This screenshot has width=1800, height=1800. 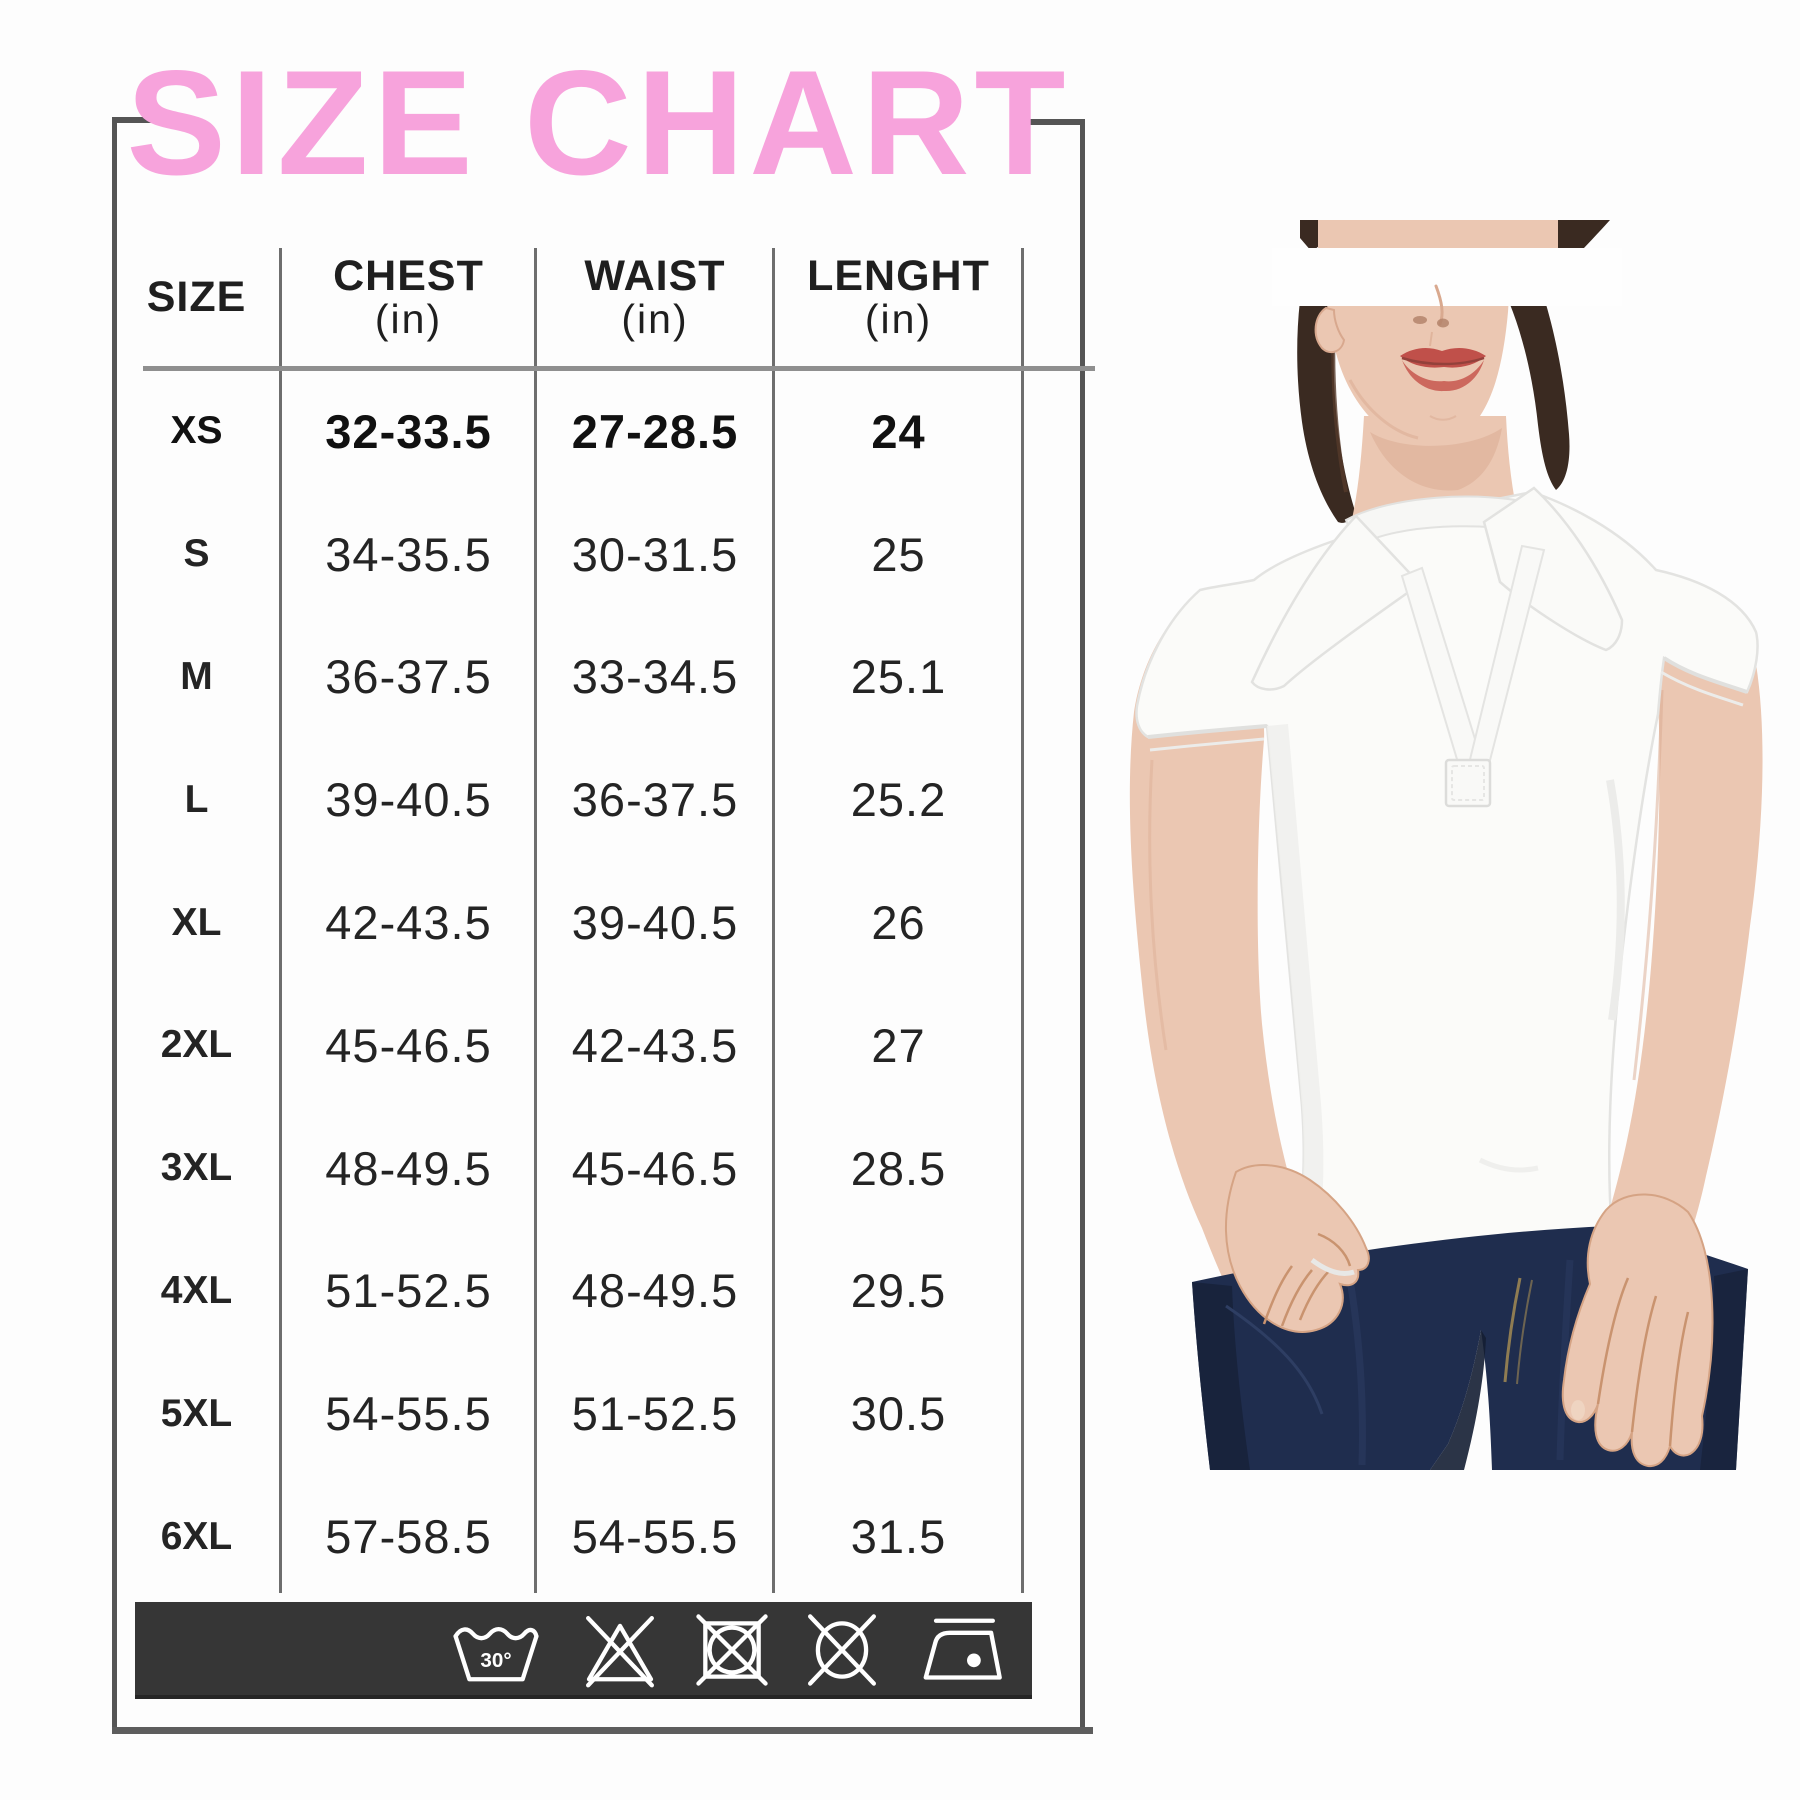 I want to click on waist-cell: 39-40.5, so click(x=655, y=923).